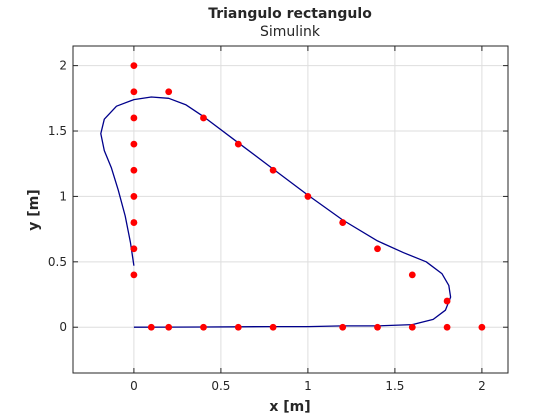  What do you see at coordinates (57, 131) in the screenshot?
I see `y-tick-label: 1.5` at bounding box center [57, 131].